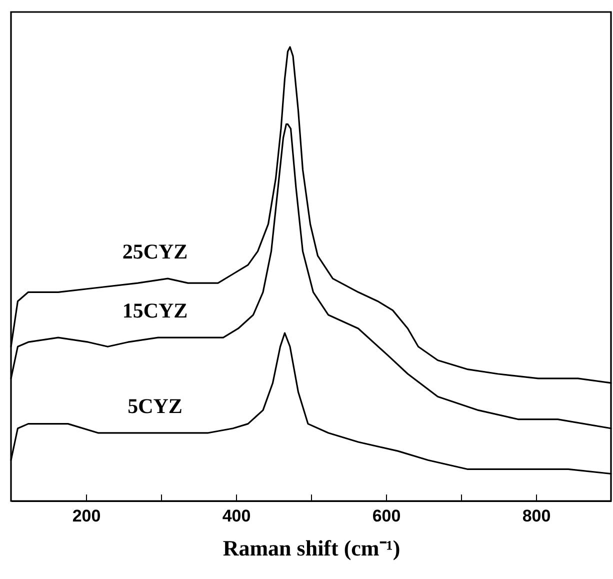 The image size is (613, 579). I want to click on x-tick-label: 600, so click(386, 516).